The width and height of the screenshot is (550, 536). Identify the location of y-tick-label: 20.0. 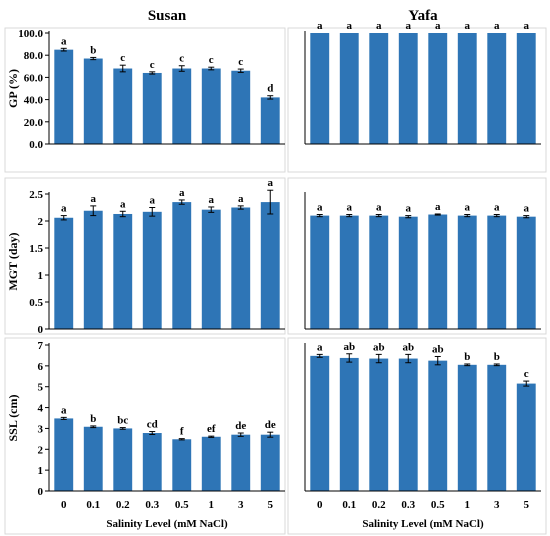
(34, 123).